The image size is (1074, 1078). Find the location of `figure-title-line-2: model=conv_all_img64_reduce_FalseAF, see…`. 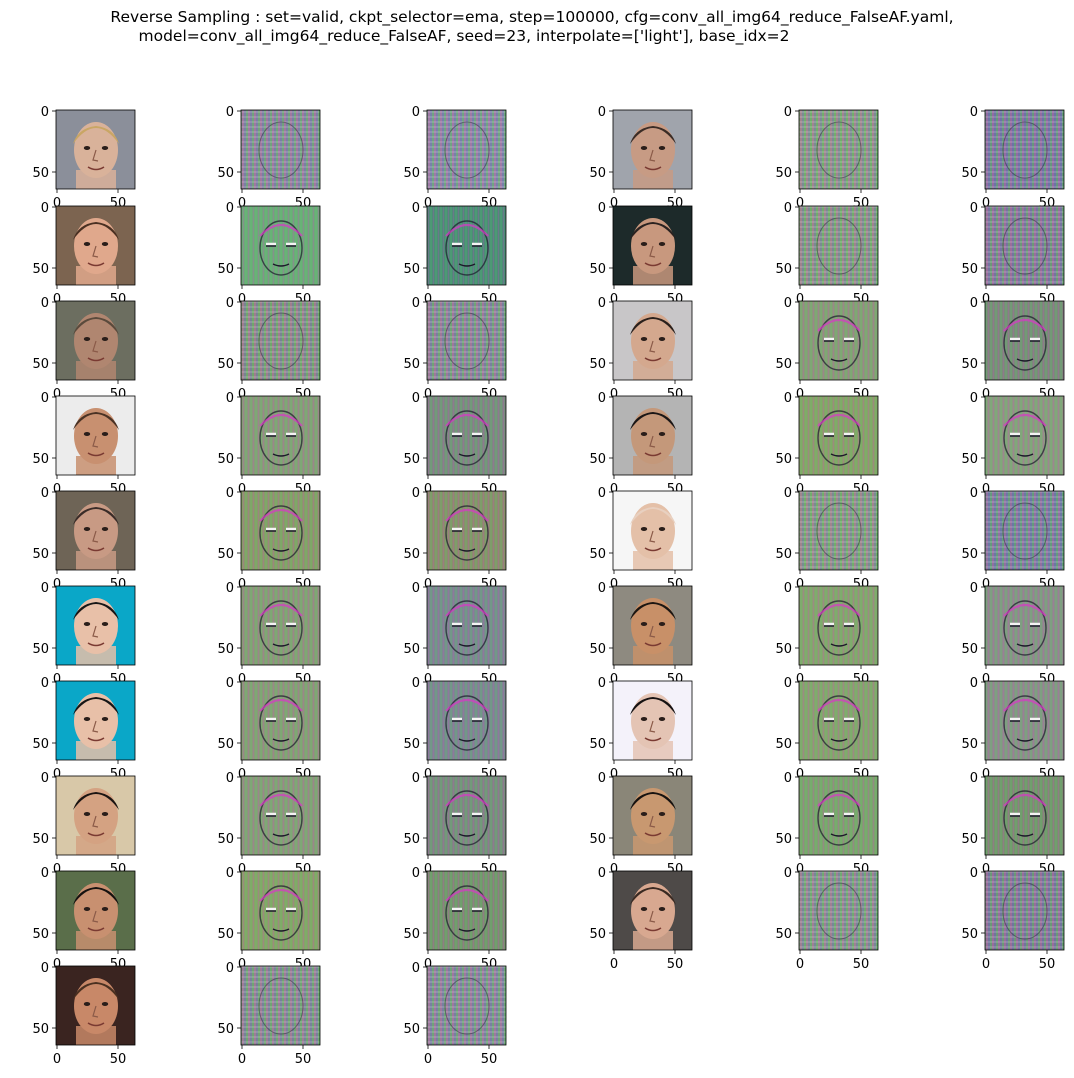

figure-title-line-2: model=conv_all_img64_reduce_FalseAF, see… is located at coordinates (464, 36).